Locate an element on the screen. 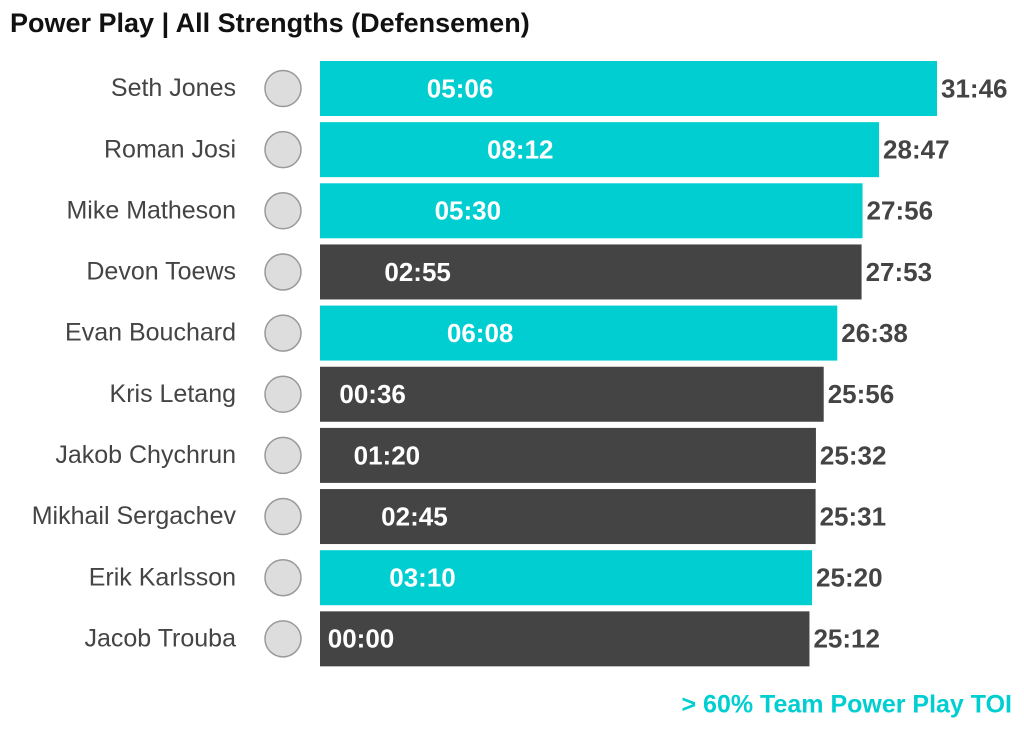 This screenshot has height=731, width=1024. inner-value-label: 02:55 is located at coordinates (417, 272).